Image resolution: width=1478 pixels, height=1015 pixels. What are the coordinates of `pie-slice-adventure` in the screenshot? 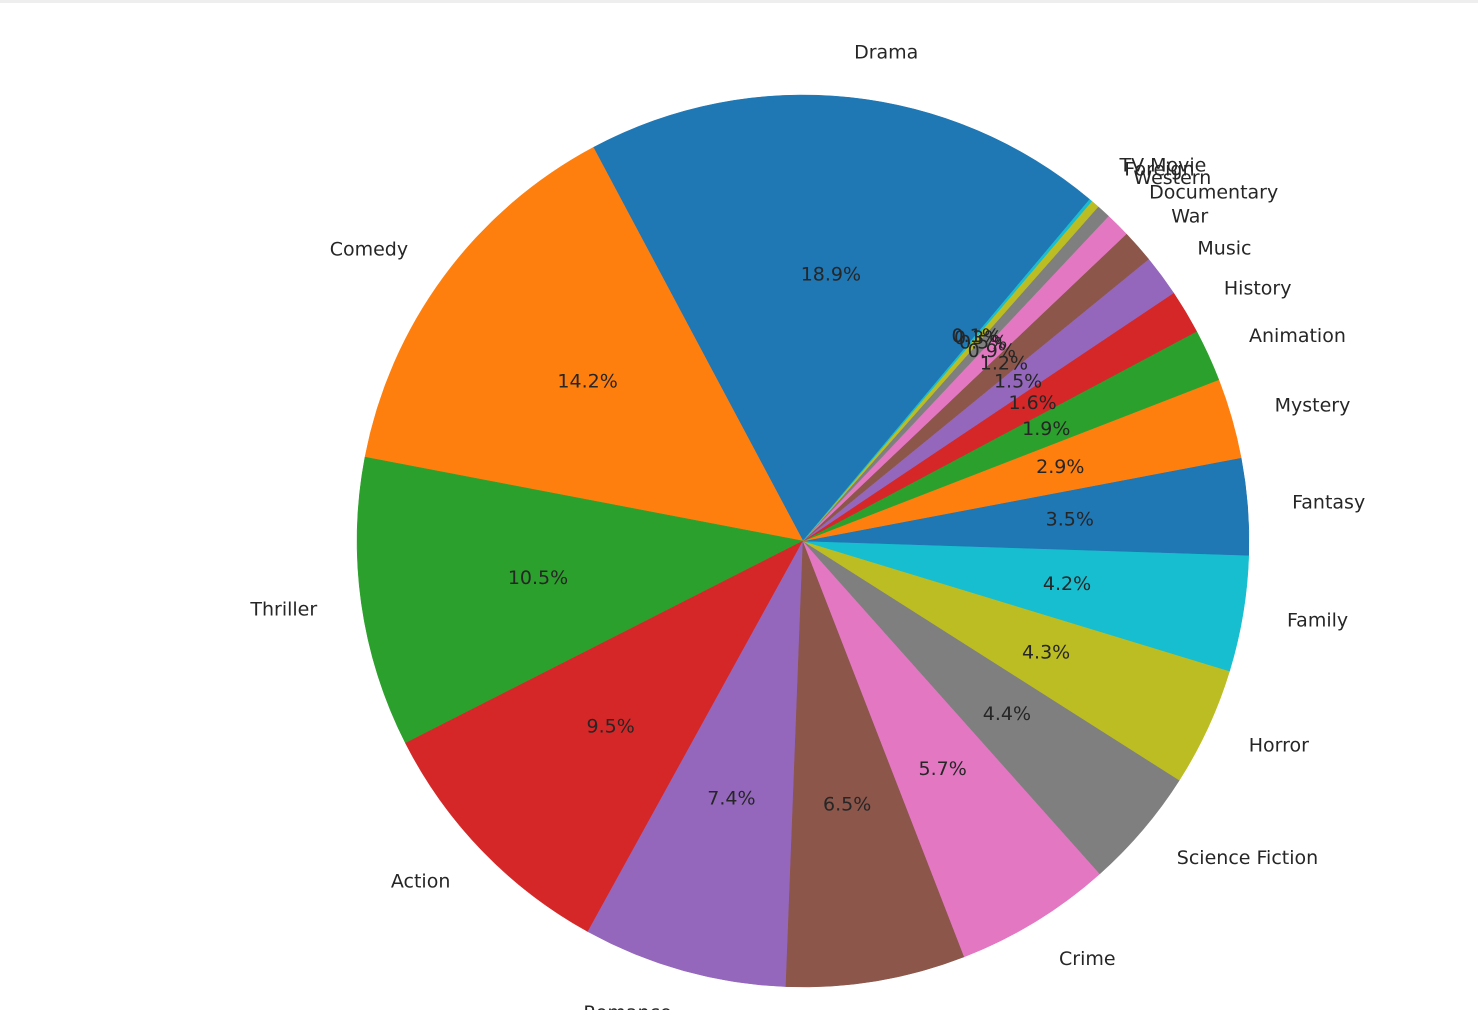 It's located at (875, 764).